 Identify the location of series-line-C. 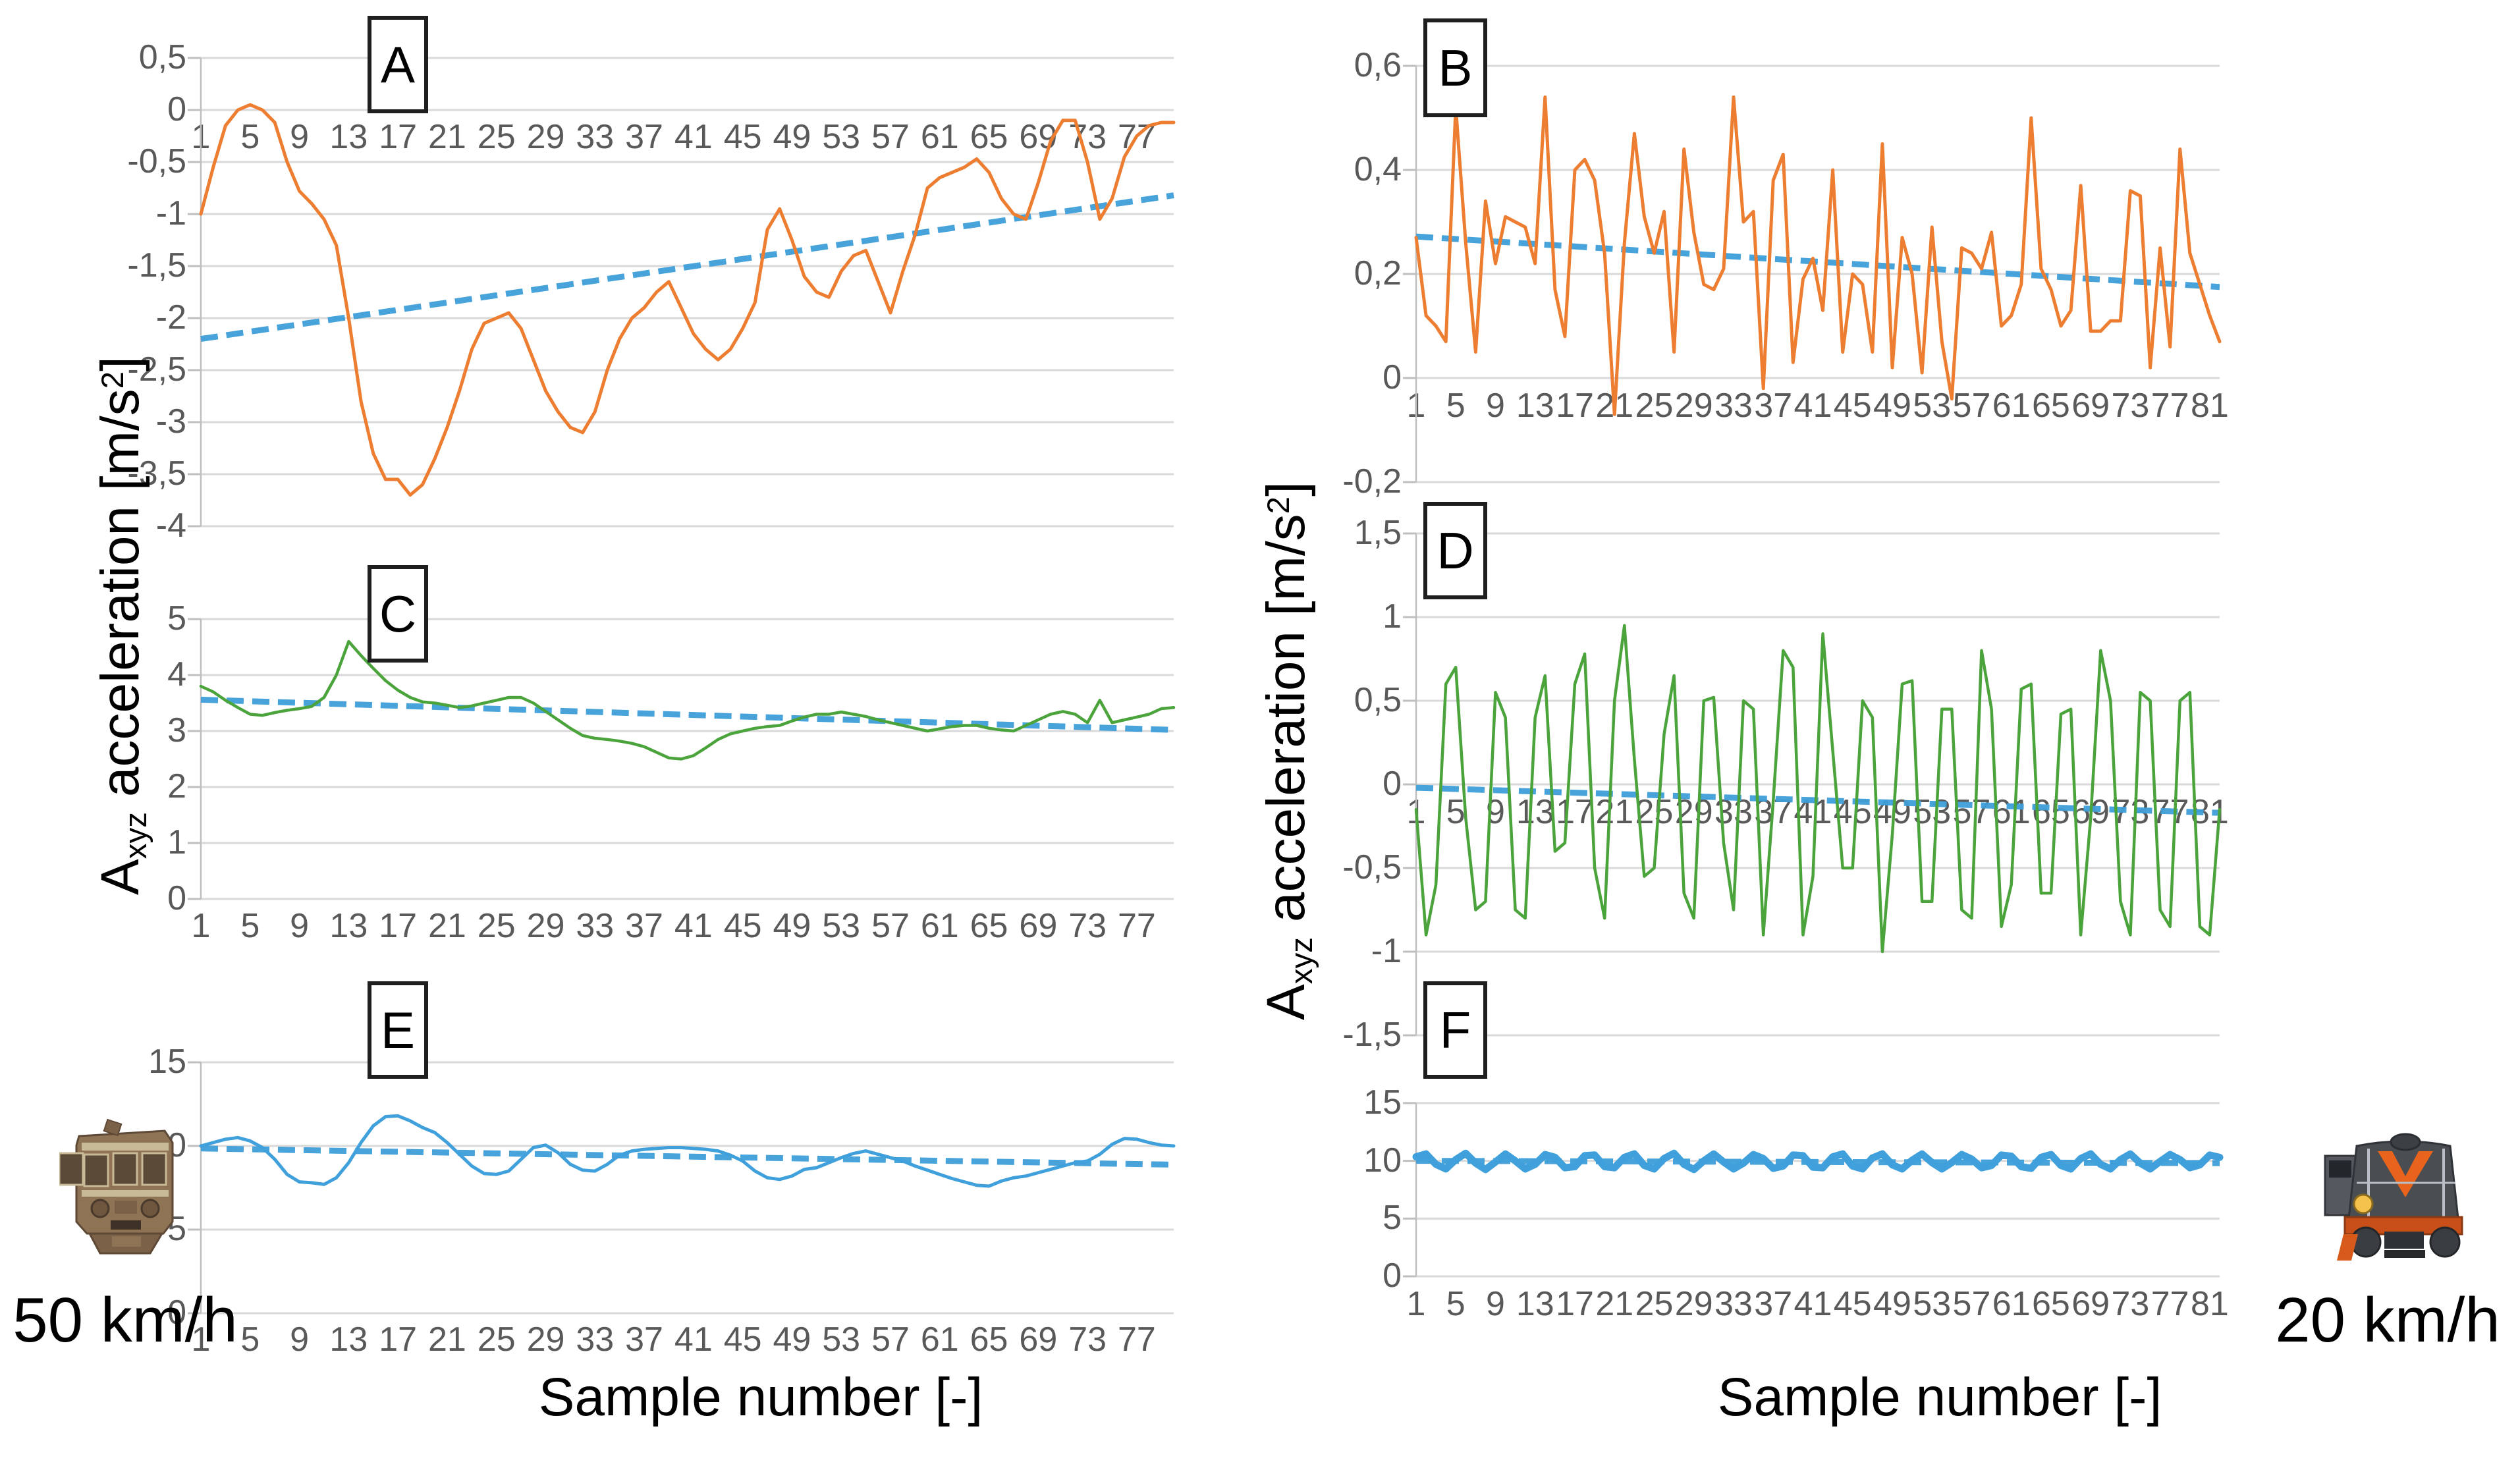
(687, 700).